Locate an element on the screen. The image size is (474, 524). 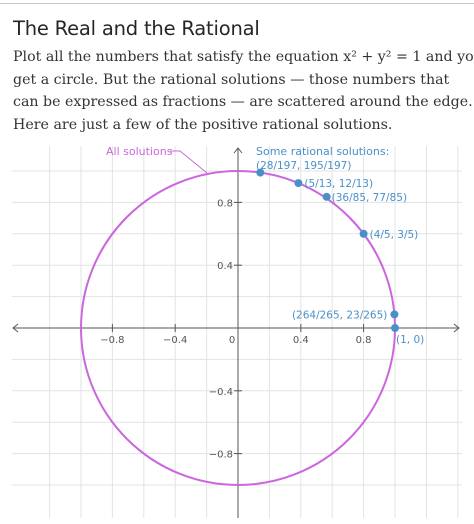
x-tick-label: 0.8 is located at coordinates (364, 340).